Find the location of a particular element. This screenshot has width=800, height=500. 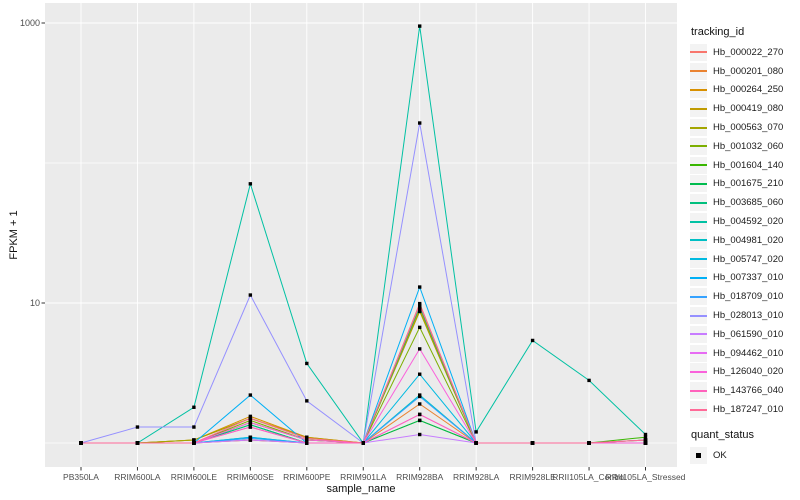

x-tick-label: RRIM928BA is located at coordinates (420, 477).